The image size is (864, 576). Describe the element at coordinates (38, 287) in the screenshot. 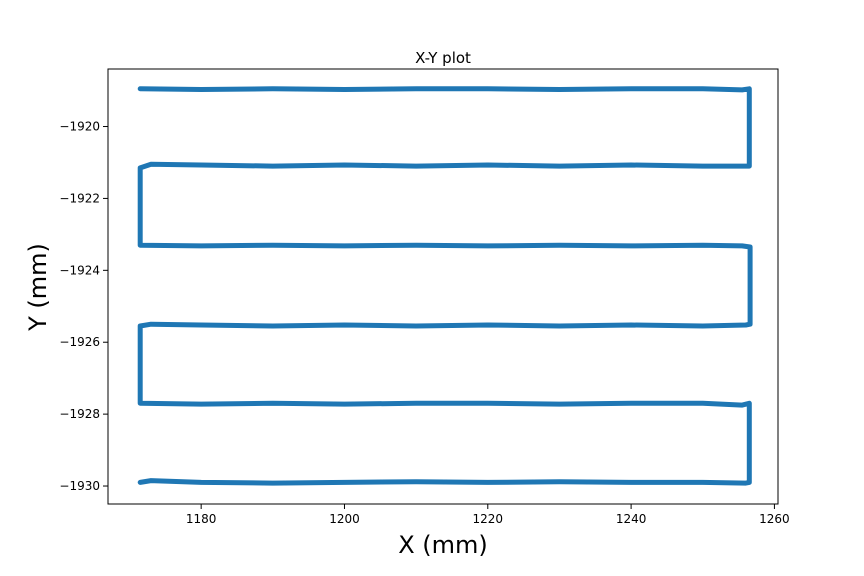

I see `y-axis-label: Y (mm)` at that location.